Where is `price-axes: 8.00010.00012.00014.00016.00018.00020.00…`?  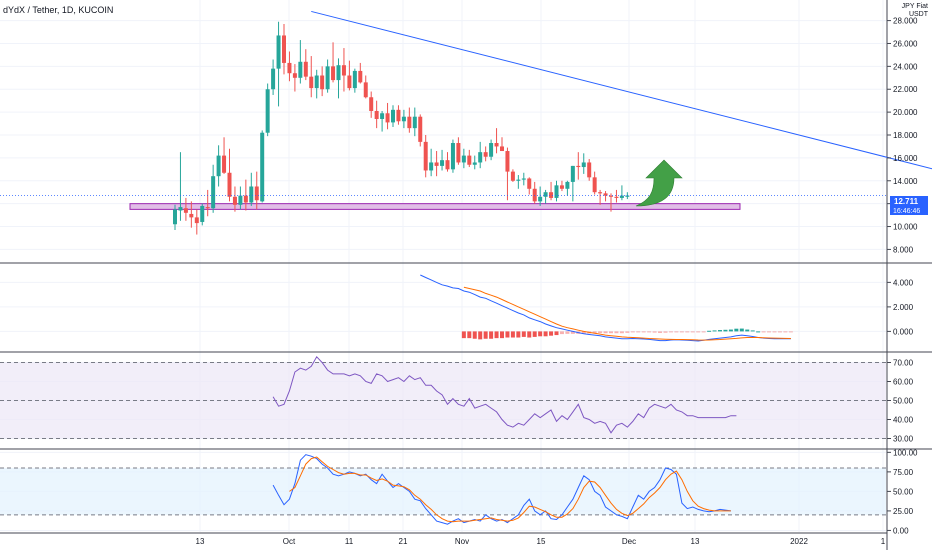
price-axes: 8.00010.00012.00014.00016.00018.00020.00… is located at coordinates (902, 276).